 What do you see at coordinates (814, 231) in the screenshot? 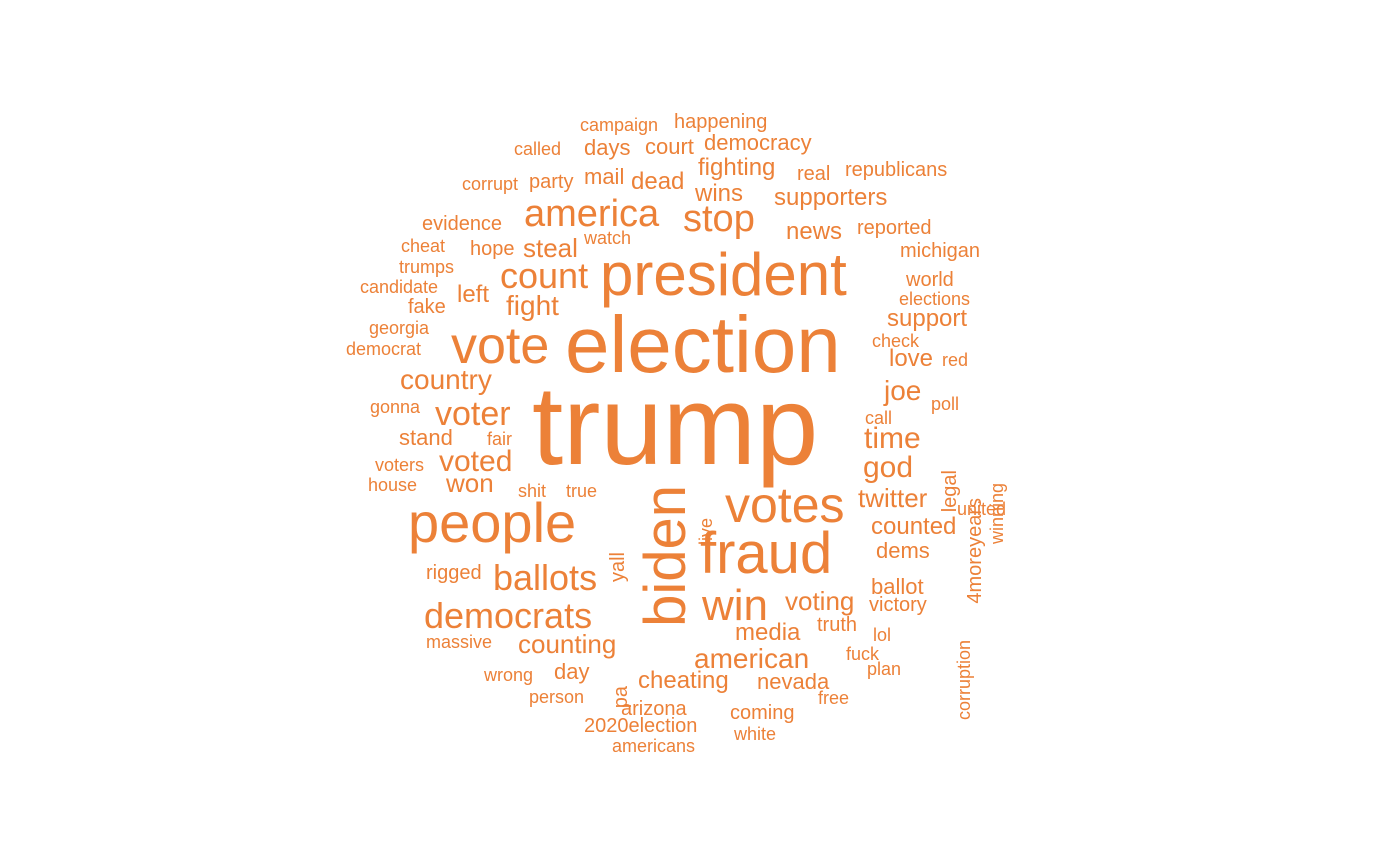
I see `word-news: news` at bounding box center [814, 231].